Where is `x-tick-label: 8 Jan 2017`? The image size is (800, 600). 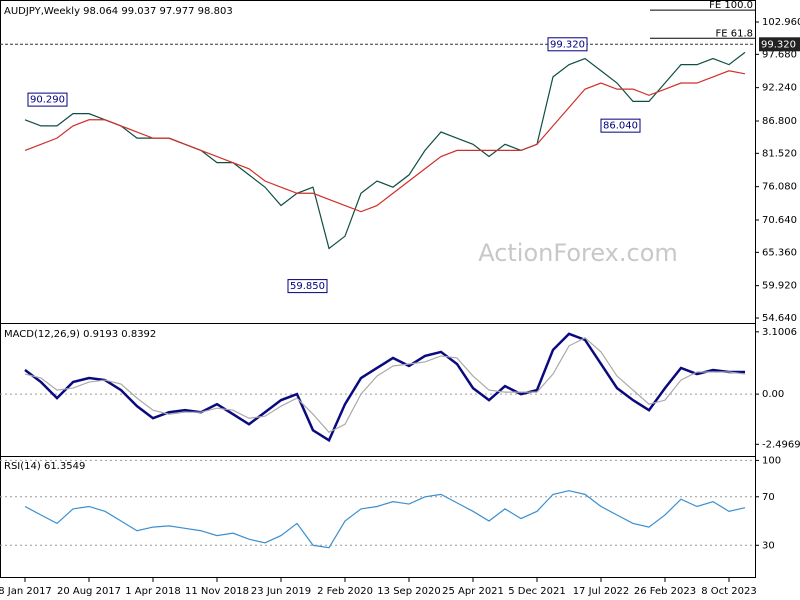
x-tick-label: 8 Jan 2017 is located at coordinates (26, 591).